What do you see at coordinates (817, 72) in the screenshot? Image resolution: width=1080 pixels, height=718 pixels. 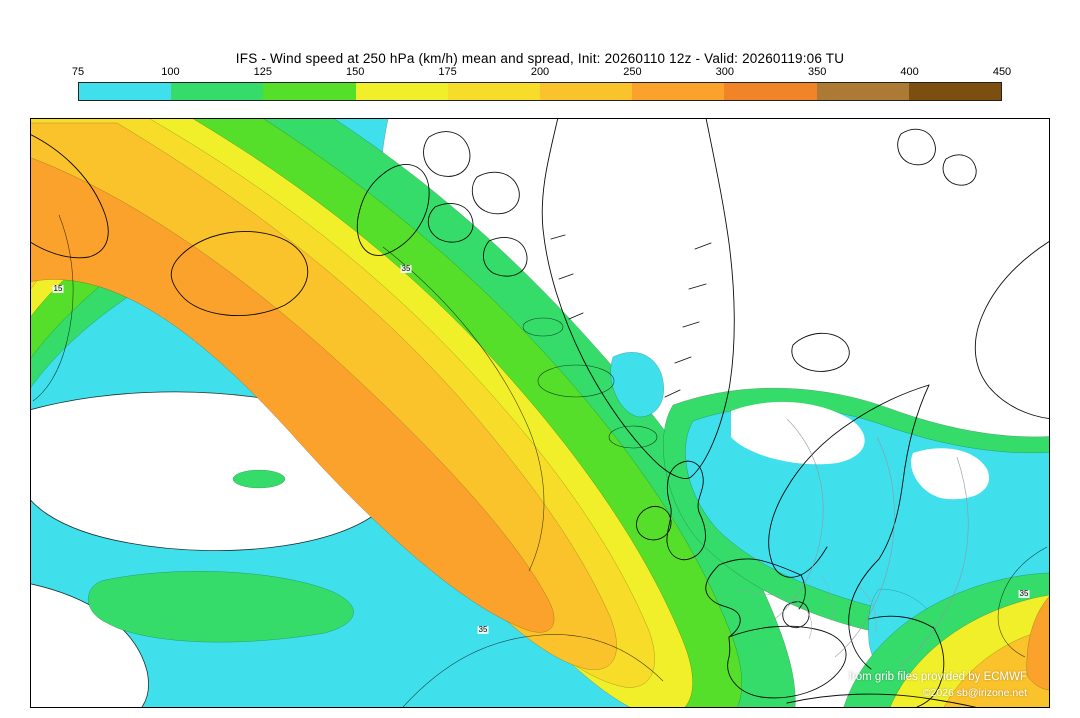 I see `scale-tick-label: 350` at bounding box center [817, 72].